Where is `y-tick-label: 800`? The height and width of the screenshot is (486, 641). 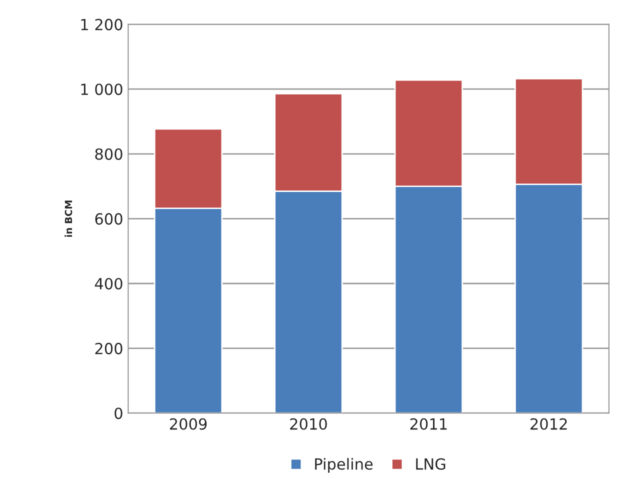 y-tick-label: 800 is located at coordinates (108, 154).